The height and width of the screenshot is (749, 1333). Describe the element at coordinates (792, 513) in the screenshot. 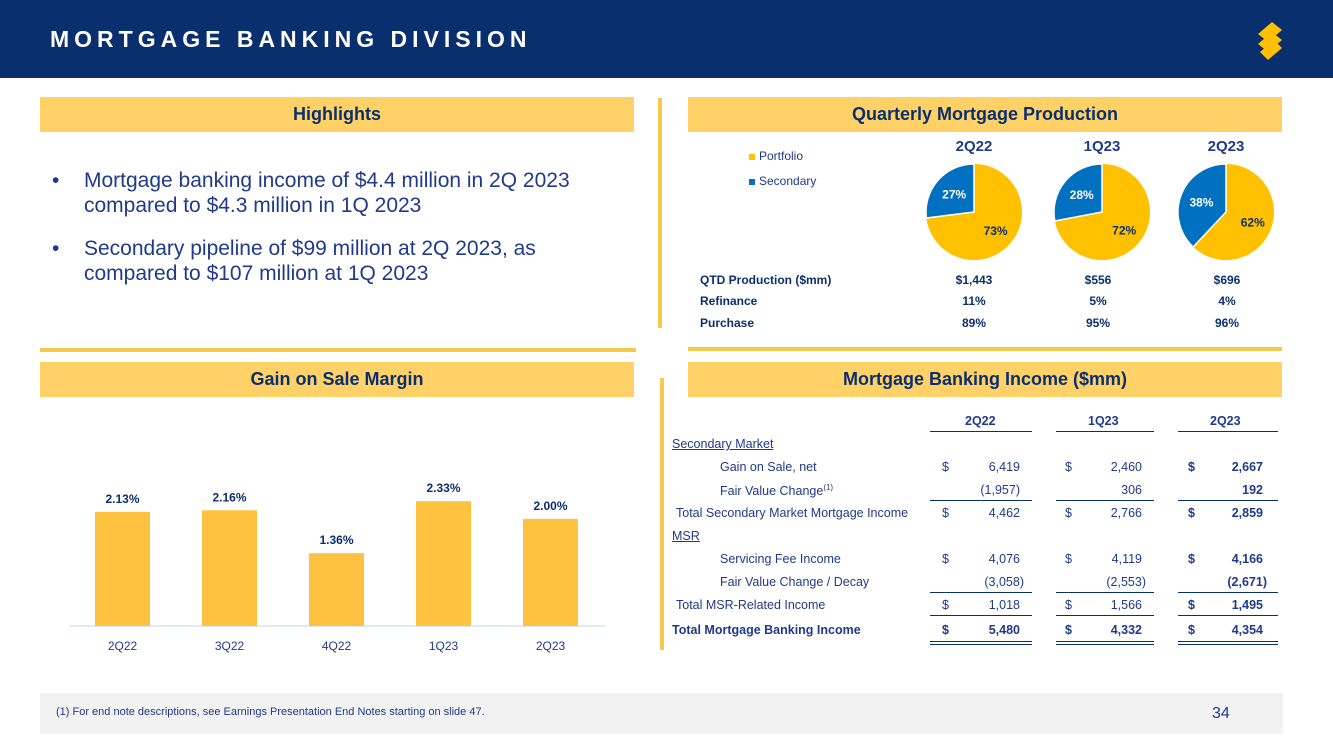

I see `row-label-total-secondary: Total Secondary Market Mortgage Income` at that location.